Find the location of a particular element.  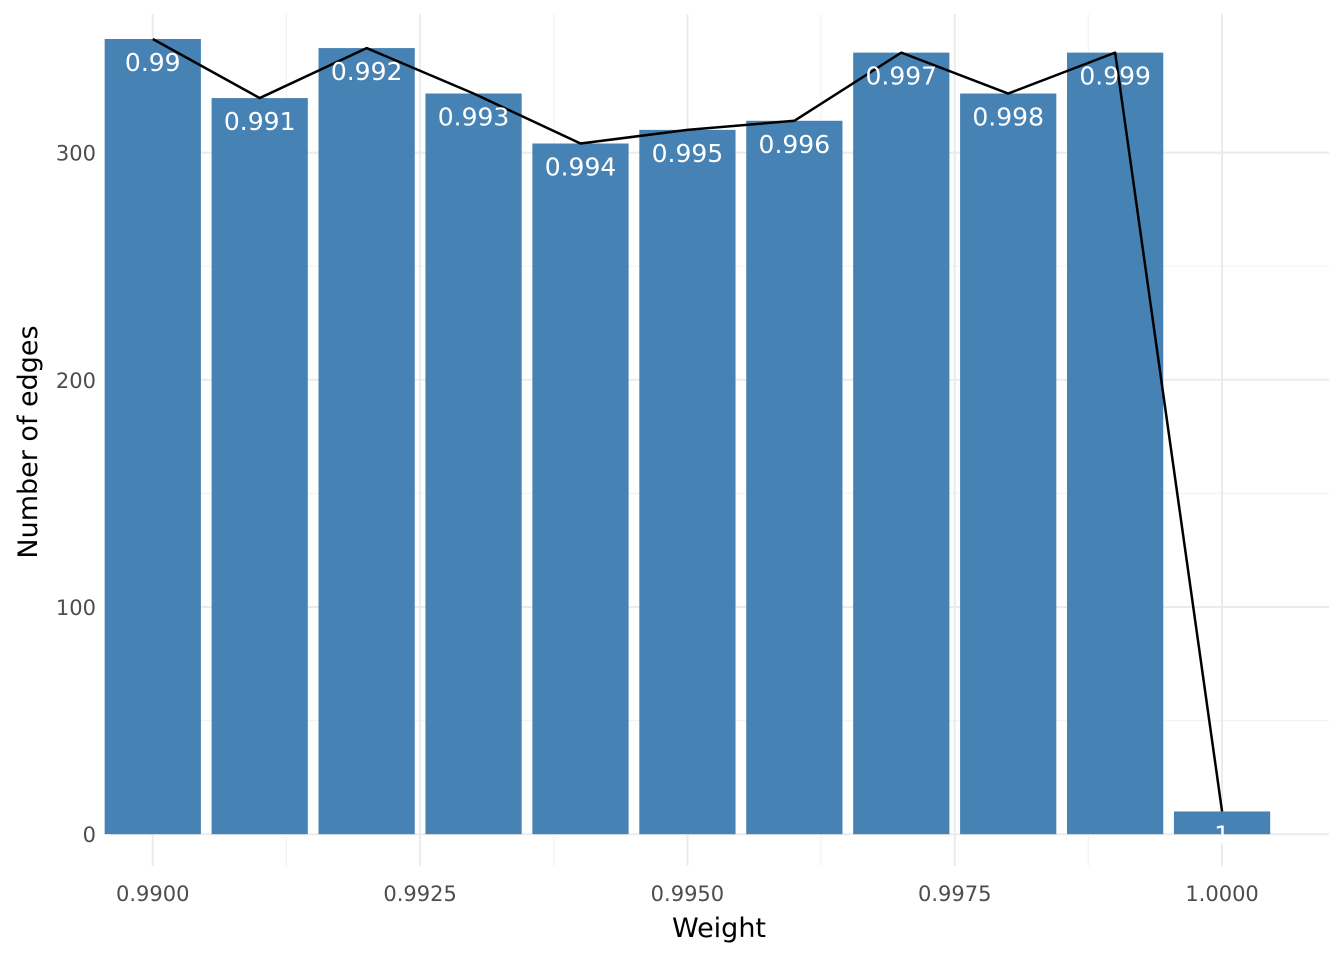

bar-value-label: 1 is located at coordinates (1222, 834).